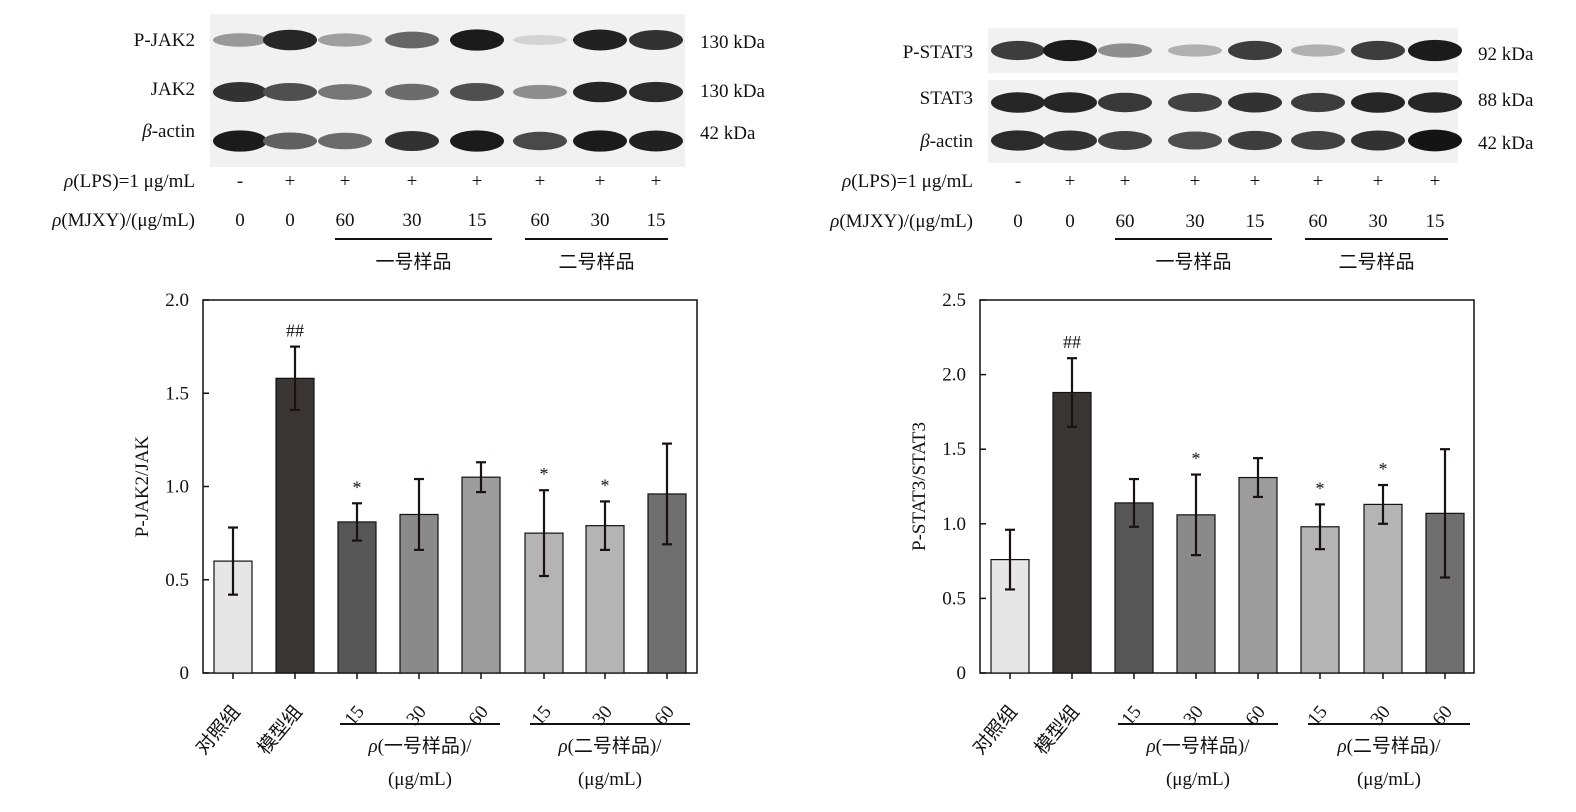 This screenshot has width=1576, height=812. I want to click on dose-value: 15, so click(1435, 221).